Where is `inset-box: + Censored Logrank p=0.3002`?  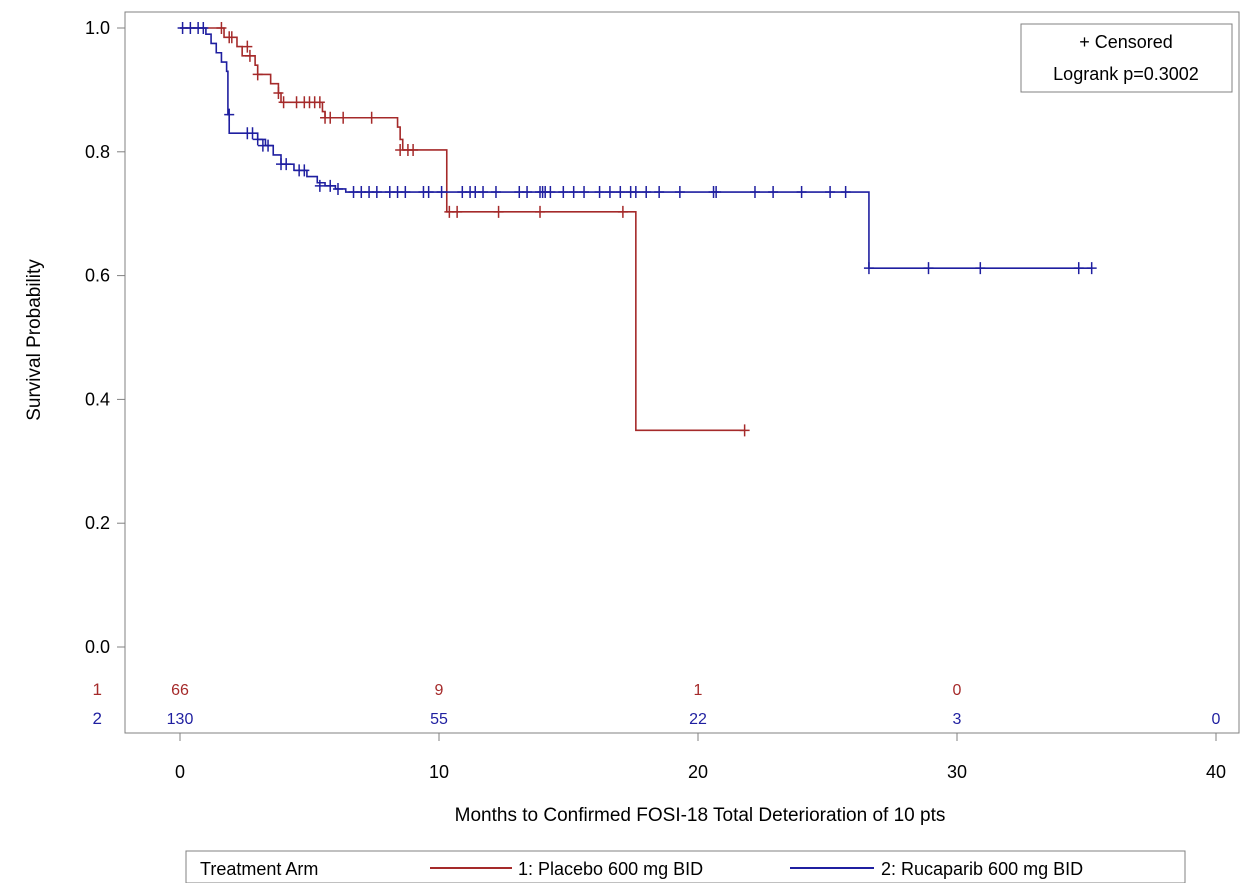 inset-box: + Censored Logrank p=0.3002 is located at coordinates (1126, 58).